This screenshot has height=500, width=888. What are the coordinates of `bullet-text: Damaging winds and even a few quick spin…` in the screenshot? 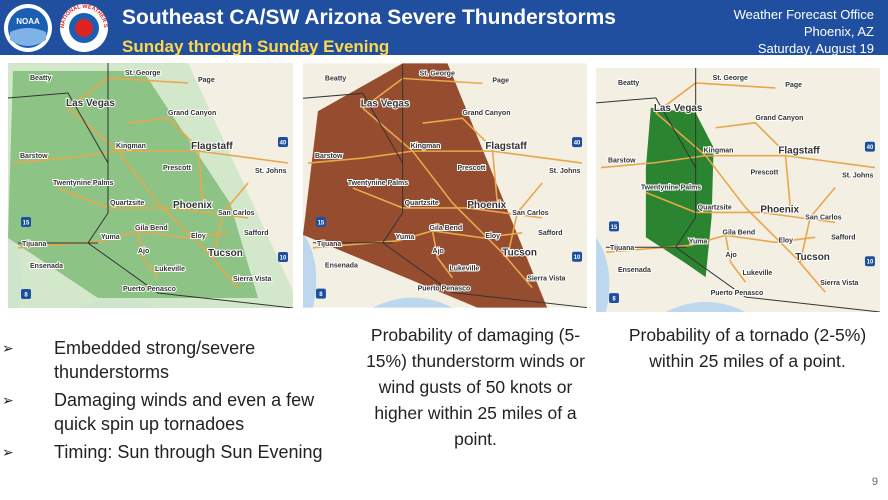 It's located at (184, 412).